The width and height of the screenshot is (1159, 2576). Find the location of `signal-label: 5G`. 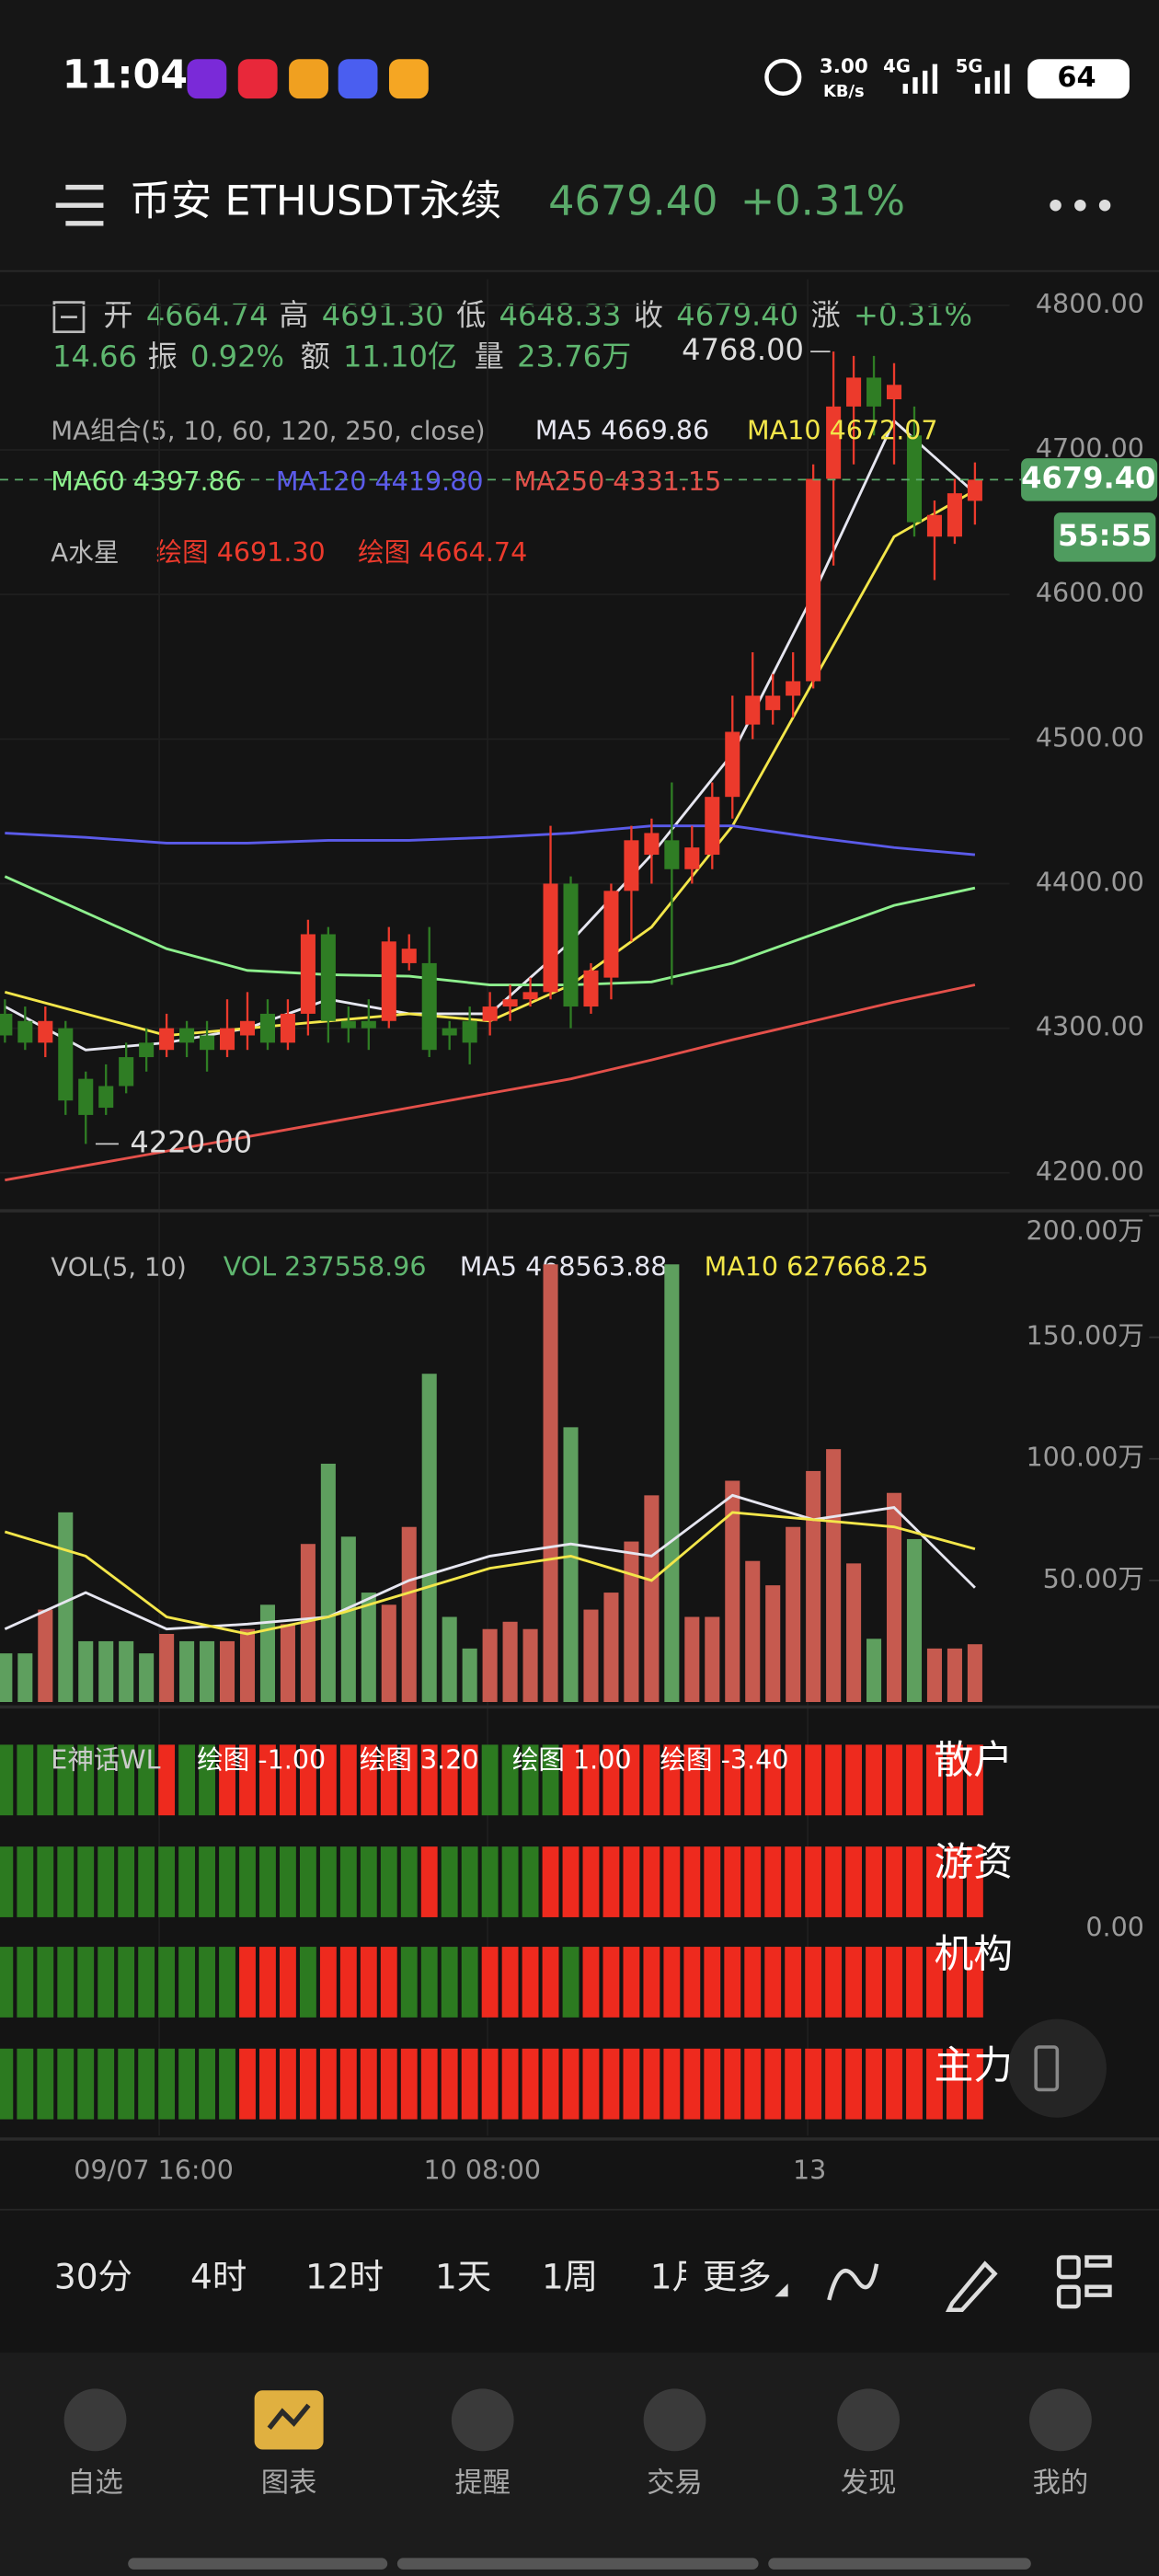

signal-label: 5G is located at coordinates (969, 66).